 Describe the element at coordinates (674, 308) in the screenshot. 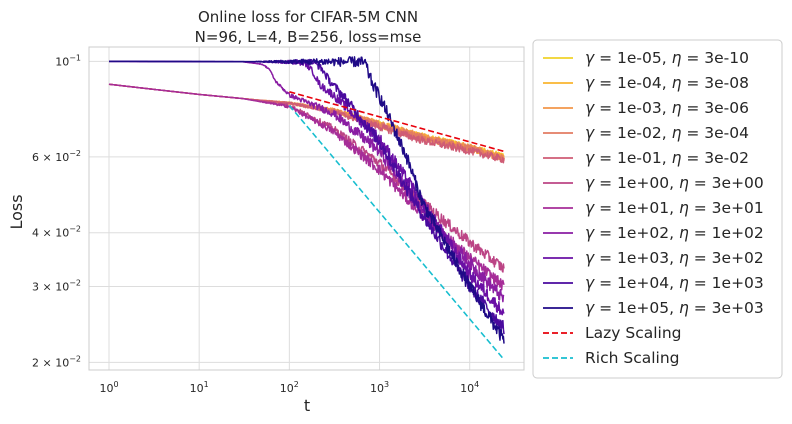

I see `legend-label-10: γ = 1e+05, η = 3e+03` at that location.